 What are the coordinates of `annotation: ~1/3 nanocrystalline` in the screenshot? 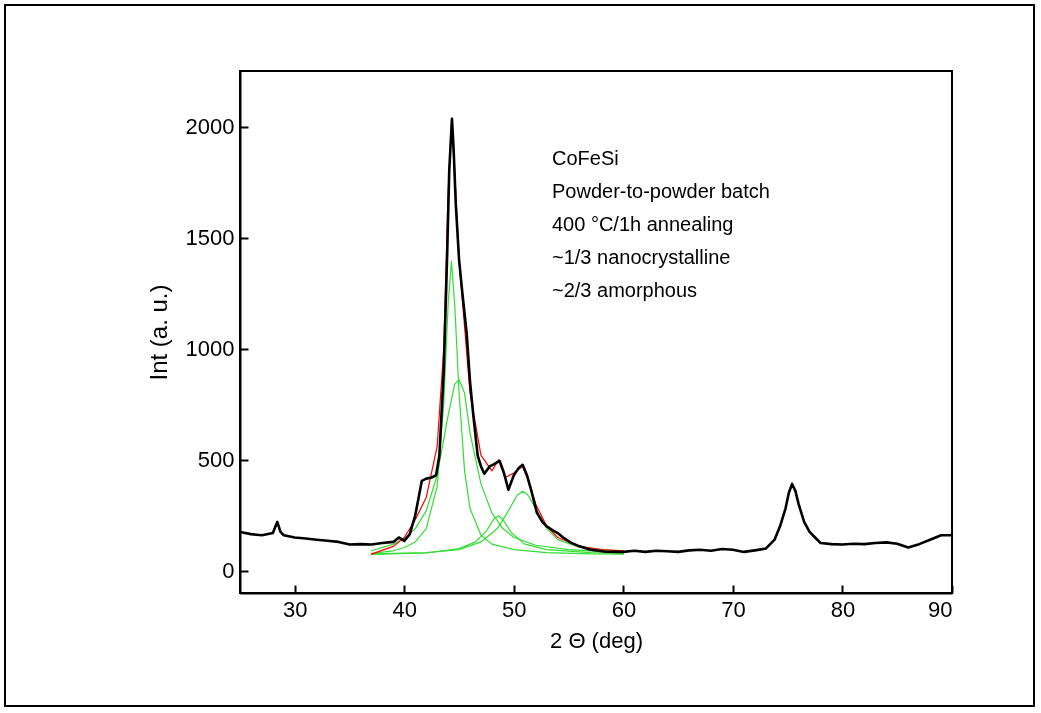 It's located at (641, 257).